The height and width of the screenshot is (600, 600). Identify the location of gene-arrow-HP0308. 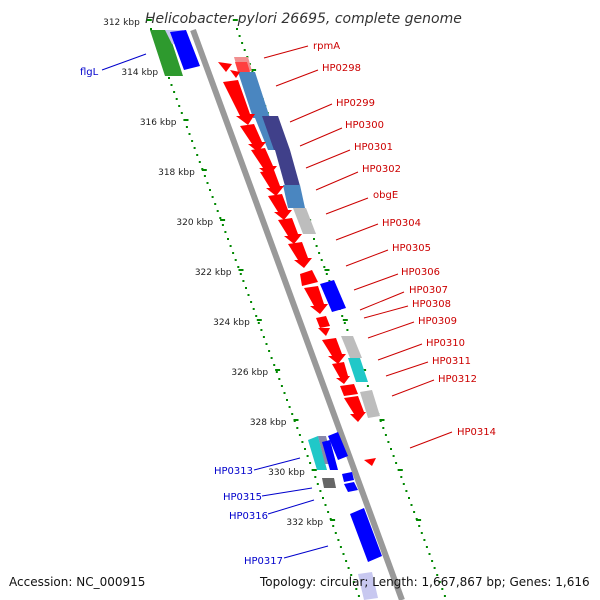
(324, 332).